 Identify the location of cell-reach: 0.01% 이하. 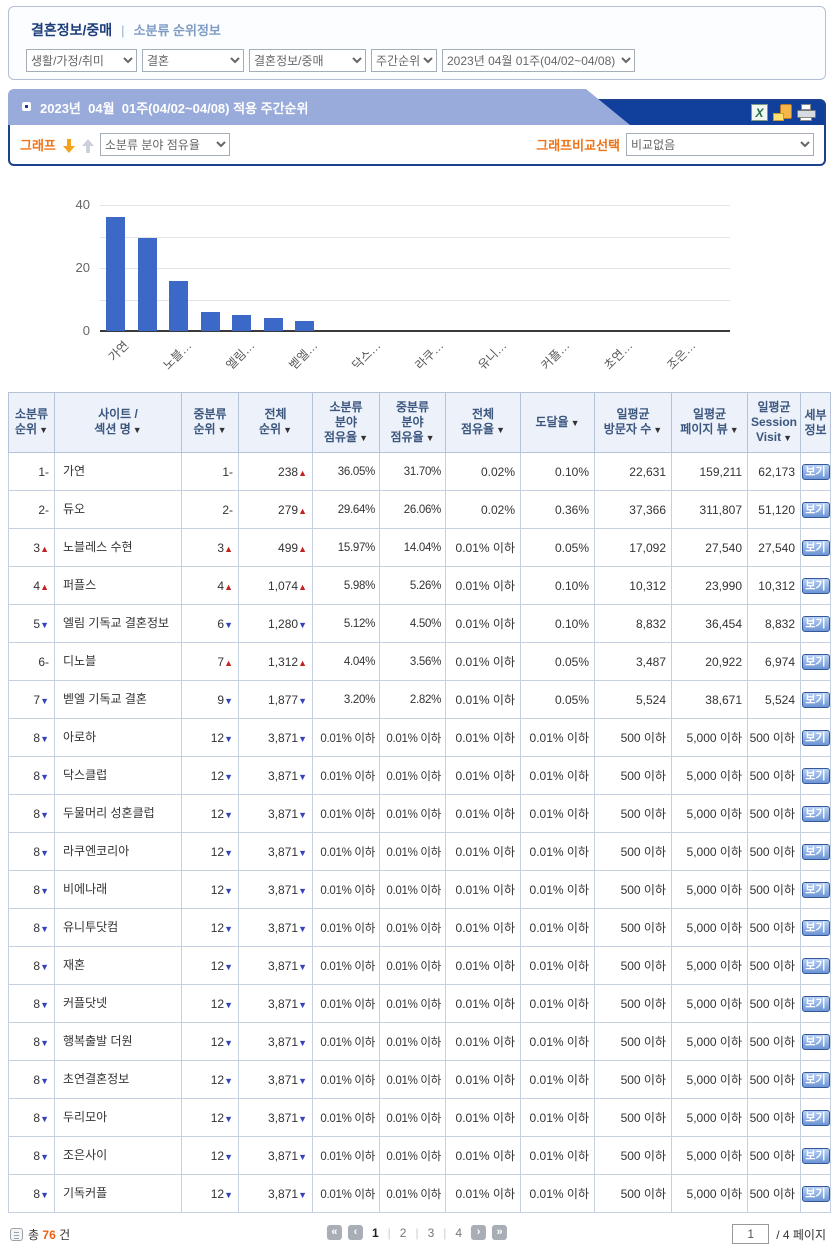
(557, 1079).